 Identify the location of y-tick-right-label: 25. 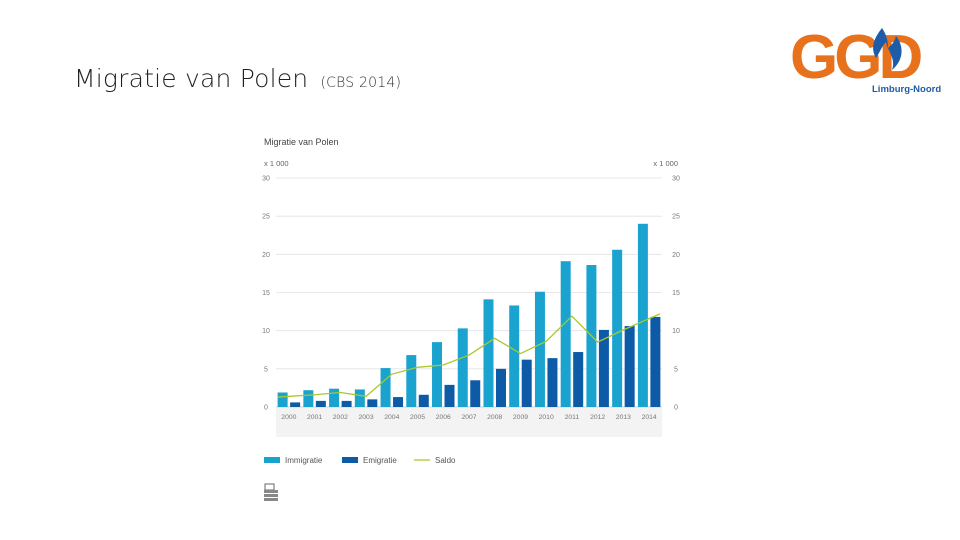
(676, 217).